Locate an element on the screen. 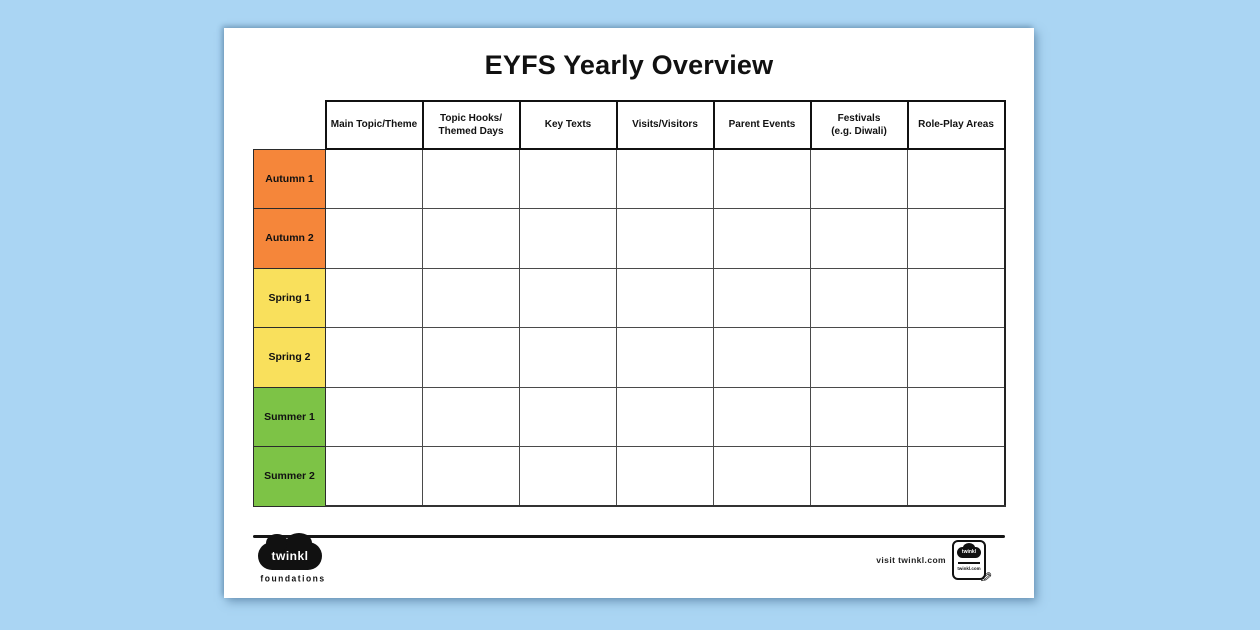  table-row-summer-2: Summer 2 is located at coordinates (629, 476).